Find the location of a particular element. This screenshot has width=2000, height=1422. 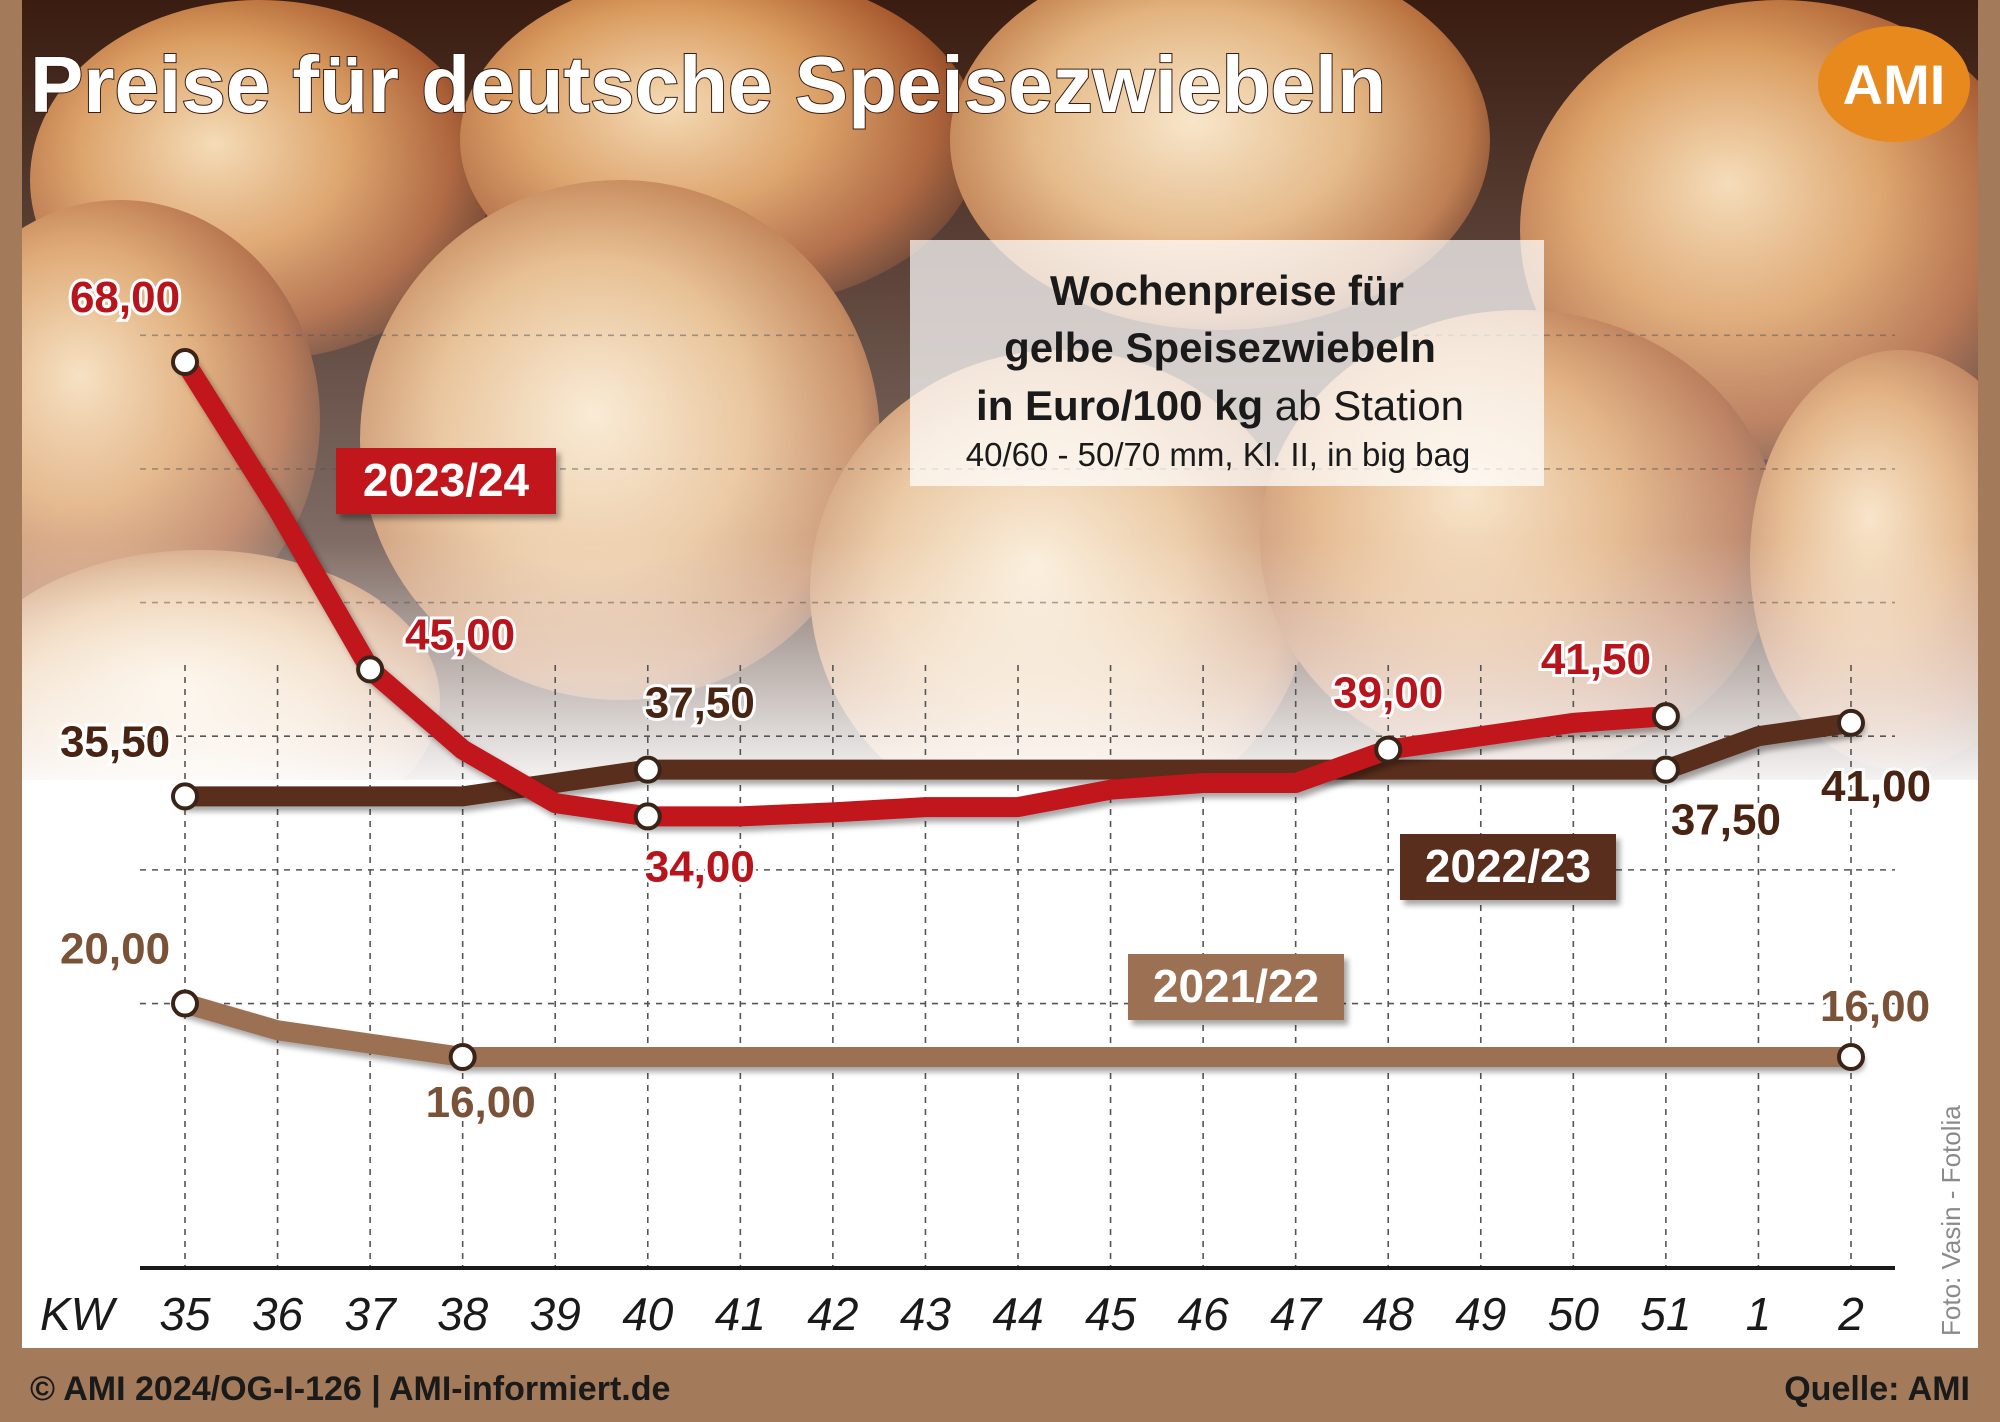

photo-credit: Foto: Vasin - Fotolia is located at coordinates (1951, 1220).